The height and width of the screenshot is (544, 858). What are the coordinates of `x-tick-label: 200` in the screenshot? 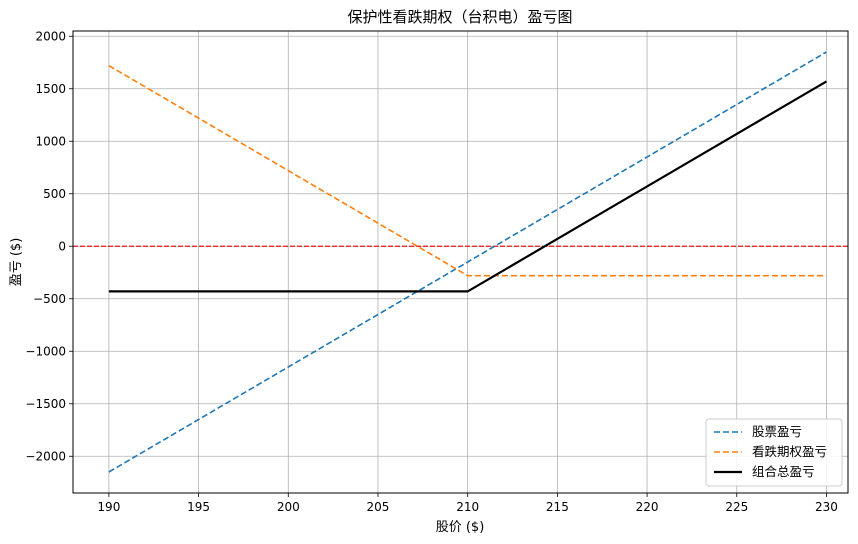 It's located at (288, 507).